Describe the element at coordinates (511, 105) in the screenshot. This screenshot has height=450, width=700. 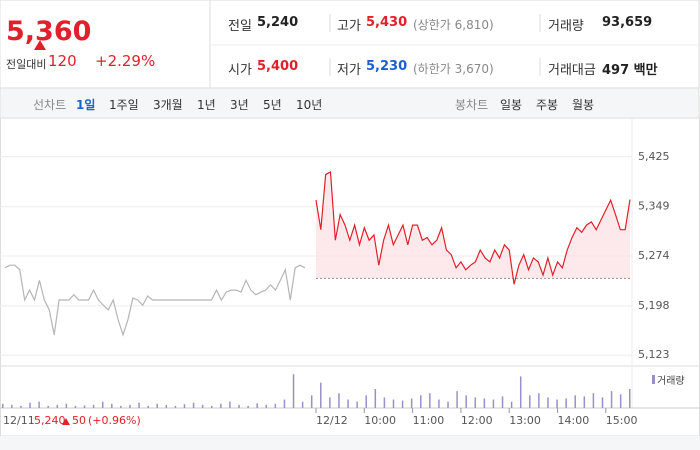
I see `tab: 일봉` at that location.